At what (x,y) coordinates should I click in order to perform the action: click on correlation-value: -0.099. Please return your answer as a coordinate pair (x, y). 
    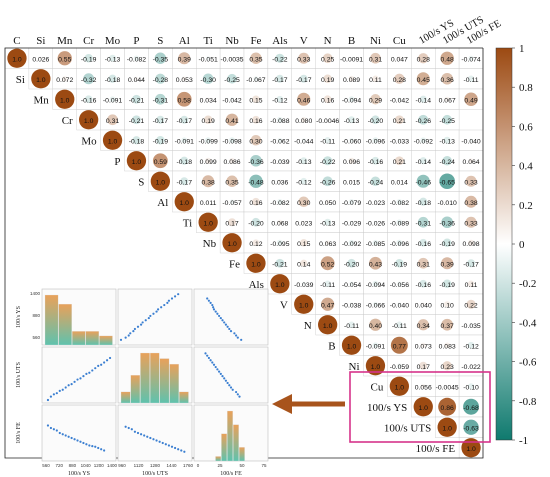
    Looking at the image, I should click on (208, 141).